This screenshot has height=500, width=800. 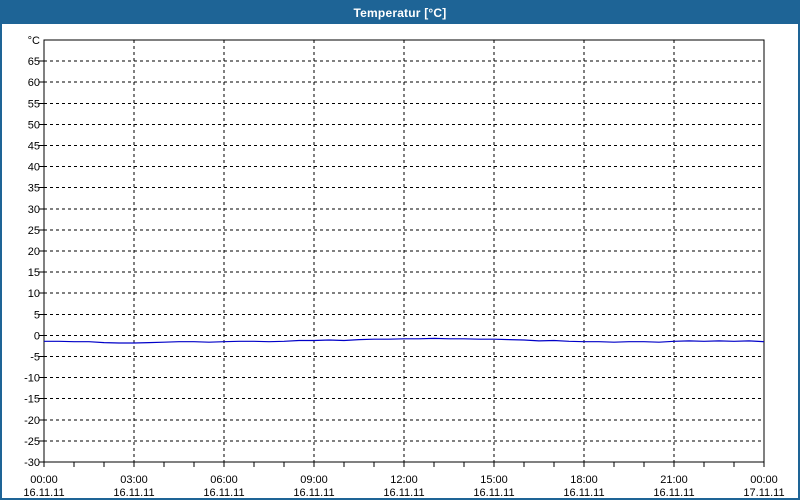 I want to click on y-axis-label: -30, so click(x=32, y=463).